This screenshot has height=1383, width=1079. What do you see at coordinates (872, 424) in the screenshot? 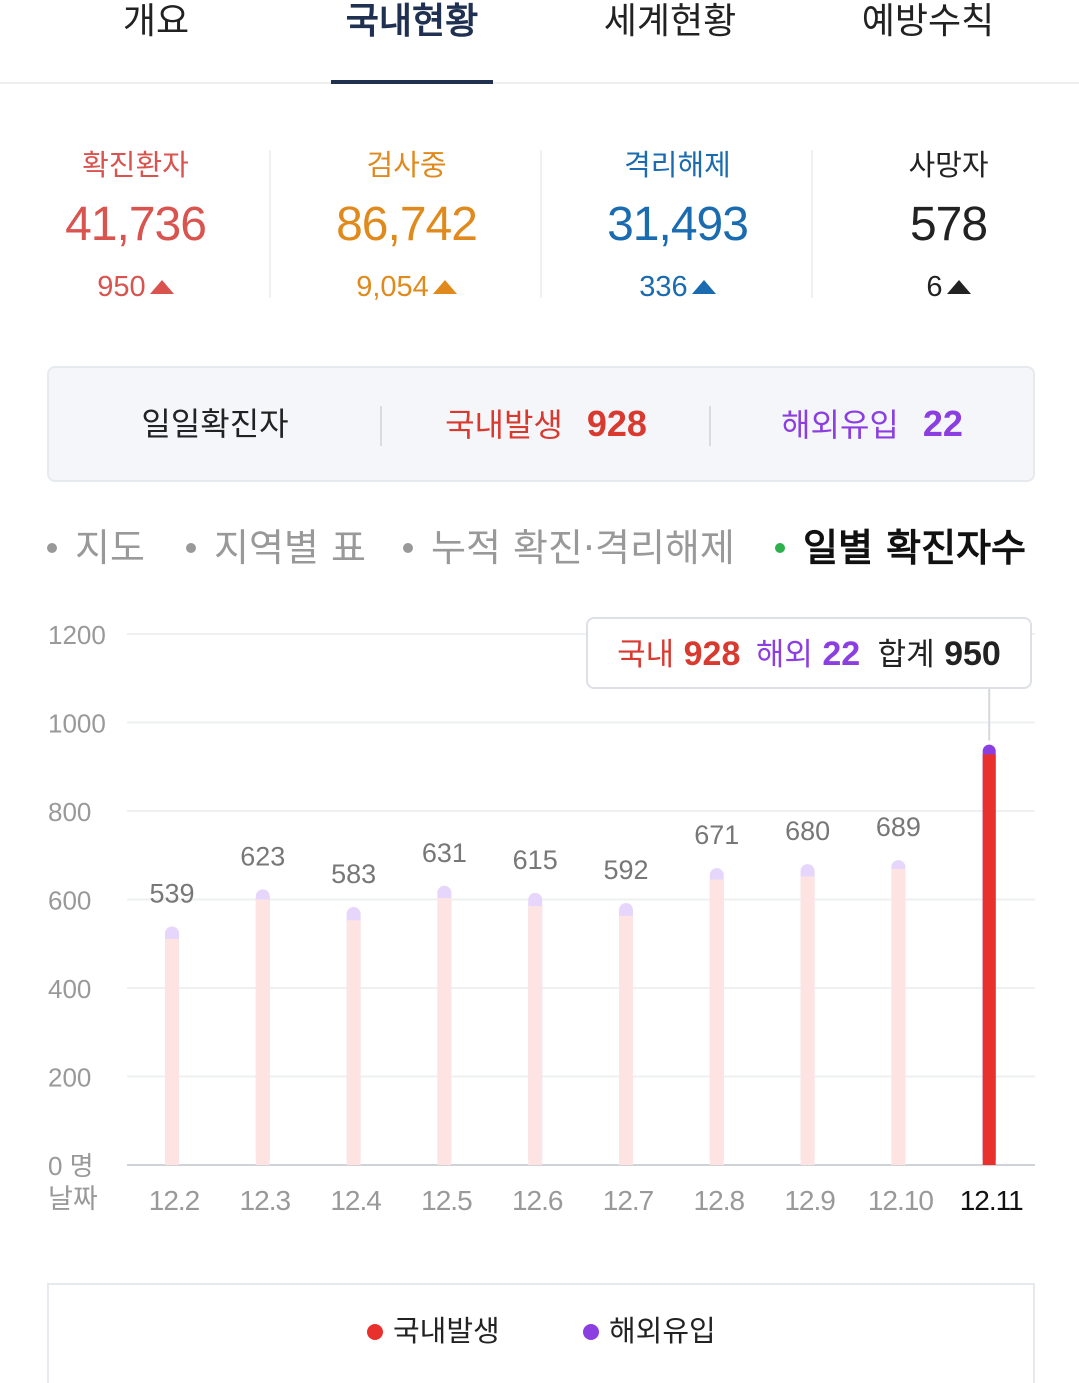
I see `daily-overseas: 해외유입 22` at bounding box center [872, 424].